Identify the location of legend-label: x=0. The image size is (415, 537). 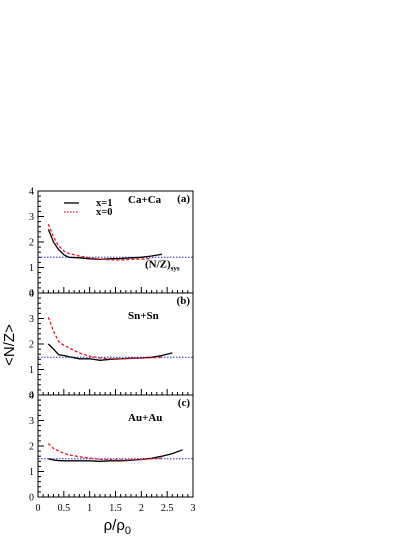
(104, 212).